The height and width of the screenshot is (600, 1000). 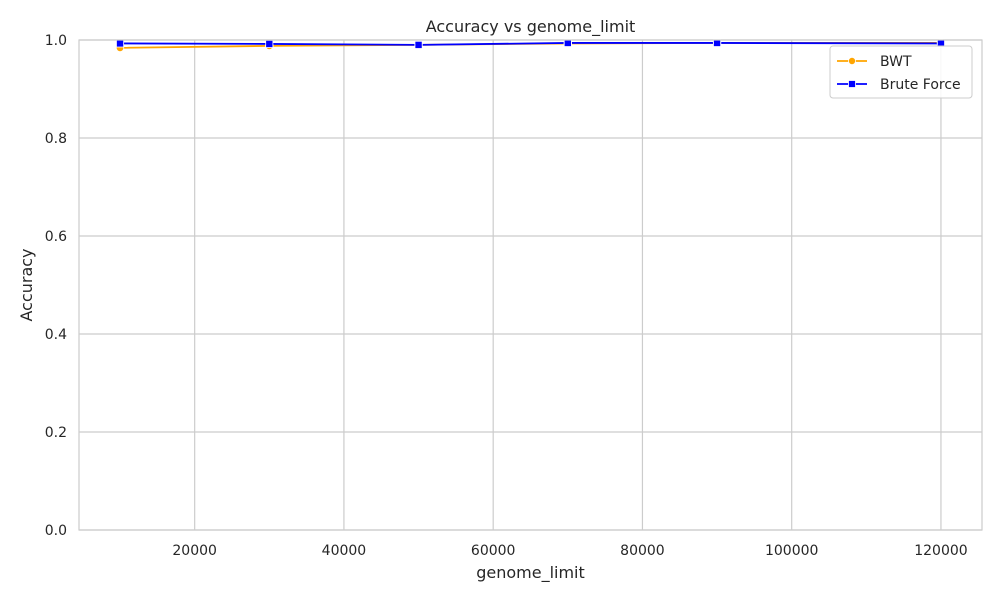 What do you see at coordinates (569, 551) in the screenshot?
I see `x-tick-labels: 20000 40000 60000 80000 100000 120000` at bounding box center [569, 551].